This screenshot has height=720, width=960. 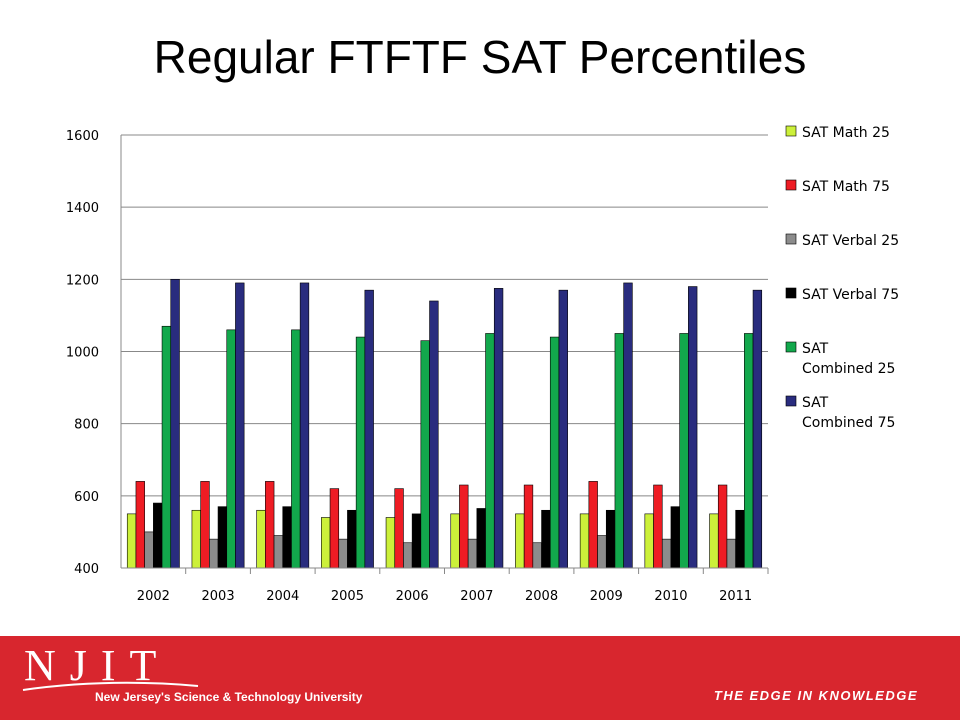 What do you see at coordinates (848, 423) in the screenshot?
I see `legend-label: Combined 75` at bounding box center [848, 423].